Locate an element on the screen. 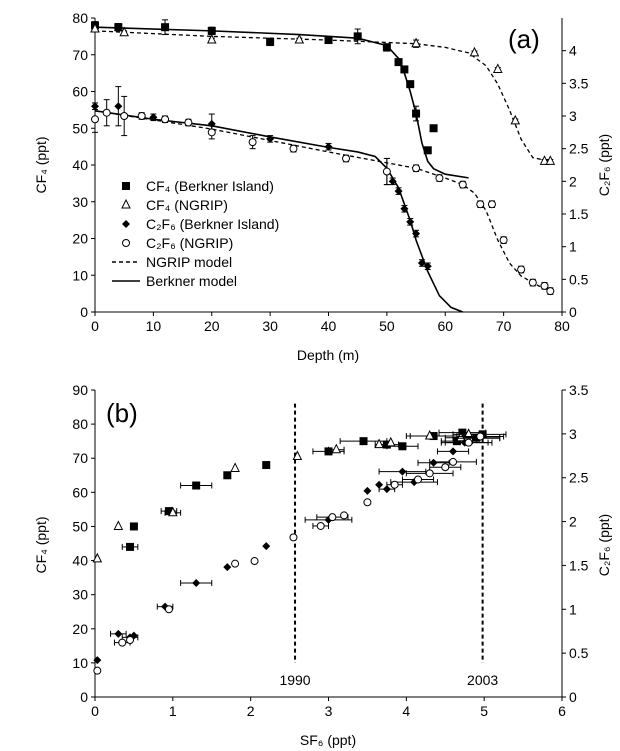 This screenshot has width=620, height=751. x-tick-label: 5 is located at coordinates (484, 711).